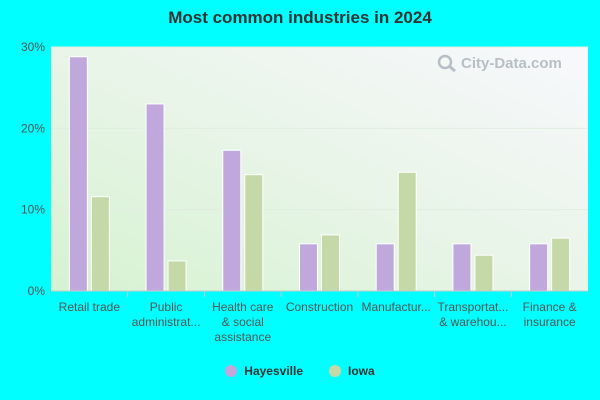 This screenshot has height=400, width=600. Describe the element at coordinates (274, 371) in the screenshot. I see `legend-label-hayesville: Hayesville` at that location.